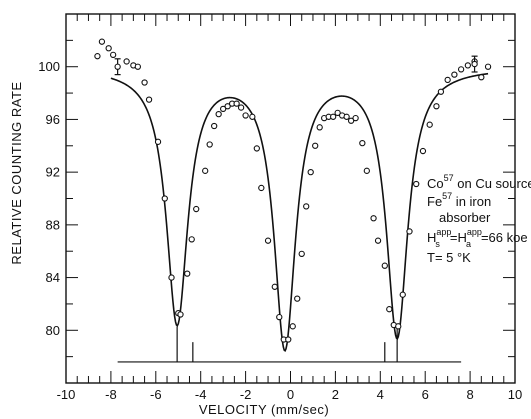  I want to click on y-tick-label: 100, so click(49, 66).